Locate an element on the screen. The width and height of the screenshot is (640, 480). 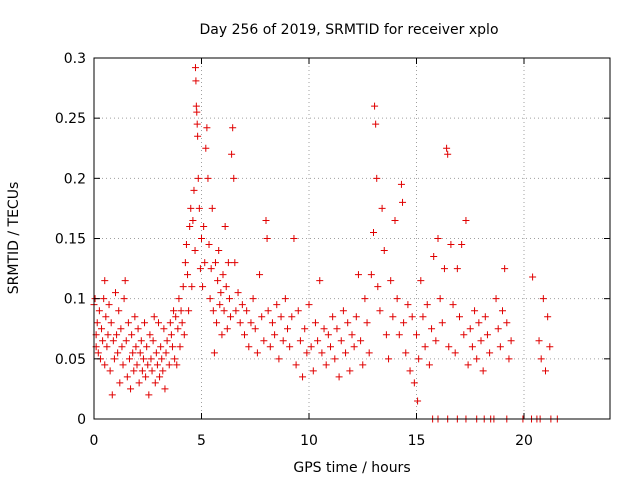
x-tick-label: 5 is located at coordinates (201, 441).